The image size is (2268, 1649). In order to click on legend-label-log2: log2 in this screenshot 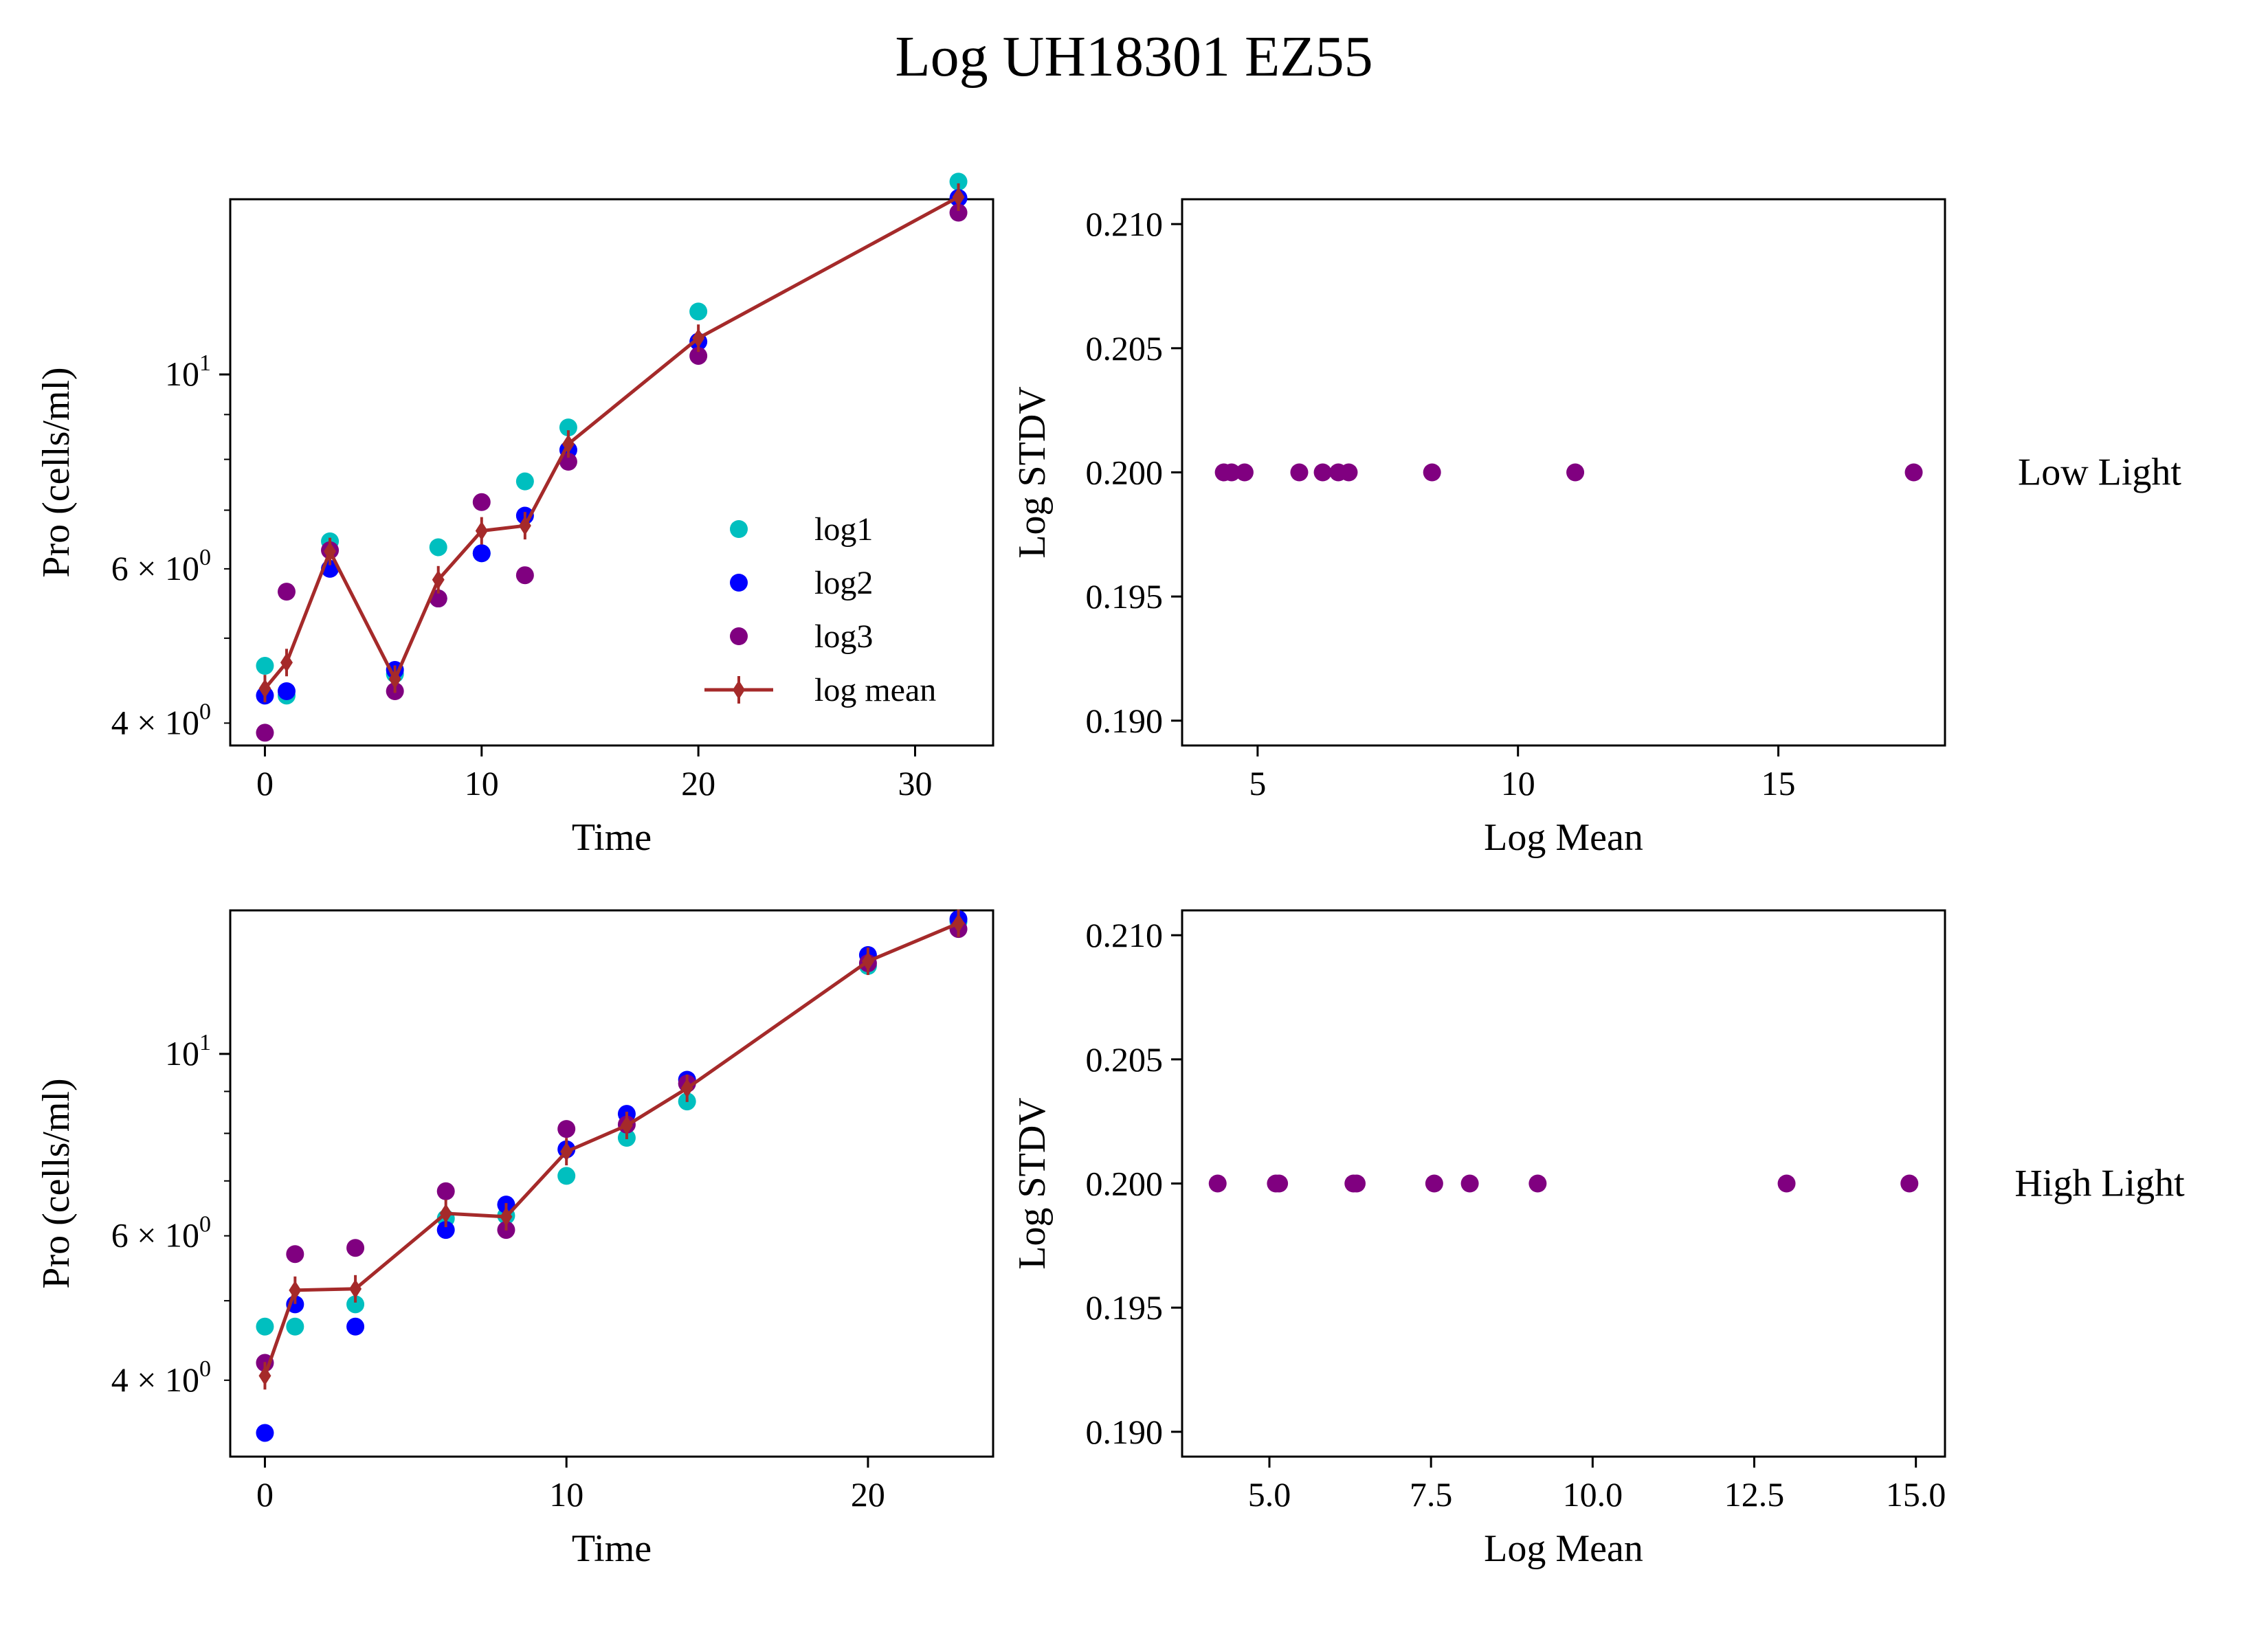, I will do `click(843, 583)`.